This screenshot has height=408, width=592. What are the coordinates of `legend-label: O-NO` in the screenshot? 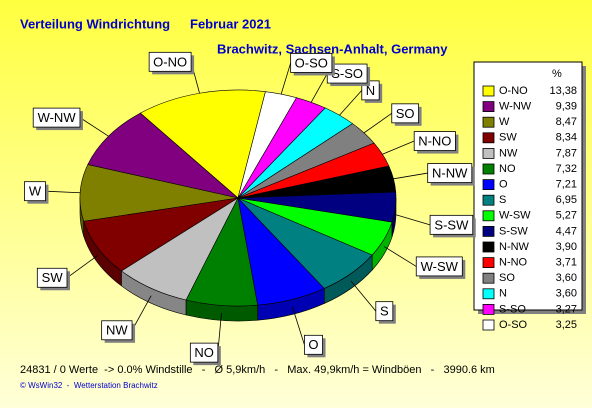 It's located at (513, 91).